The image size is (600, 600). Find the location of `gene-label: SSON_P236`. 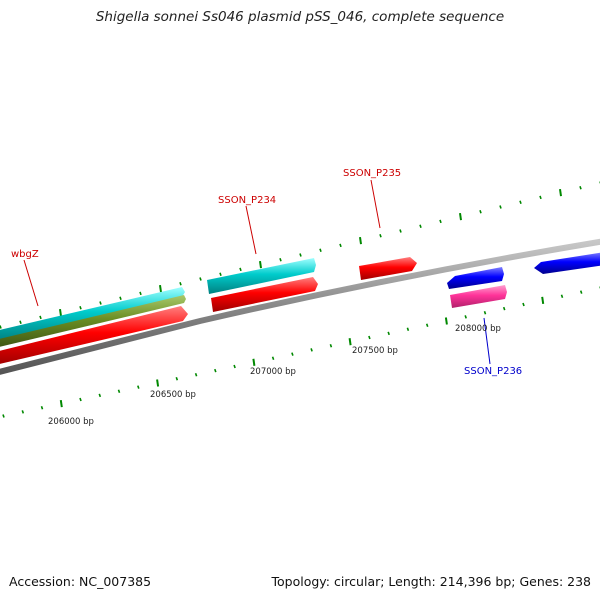

gene-label: SSON_P236 is located at coordinates (493, 371).